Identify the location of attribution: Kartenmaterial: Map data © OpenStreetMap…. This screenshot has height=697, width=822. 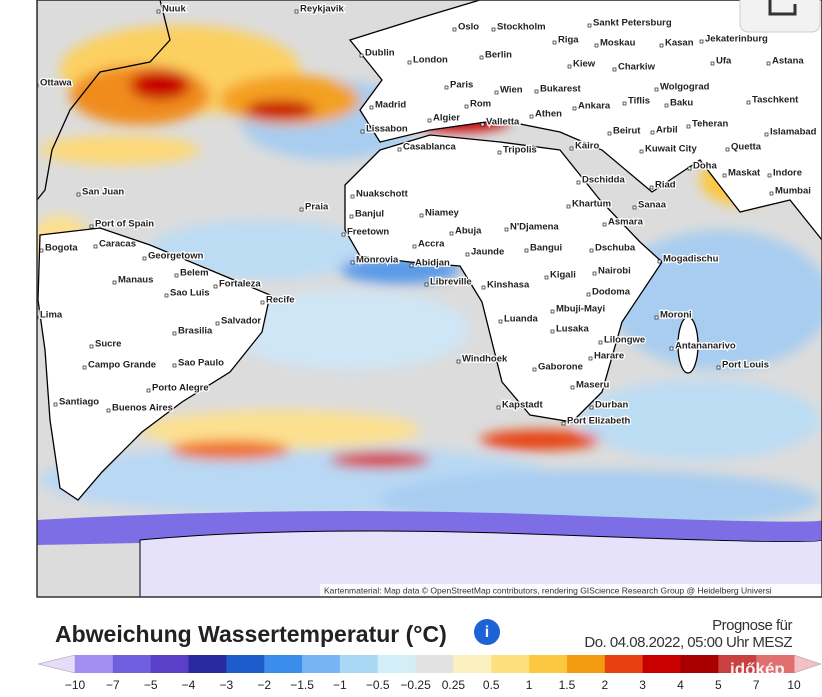
(548, 590).